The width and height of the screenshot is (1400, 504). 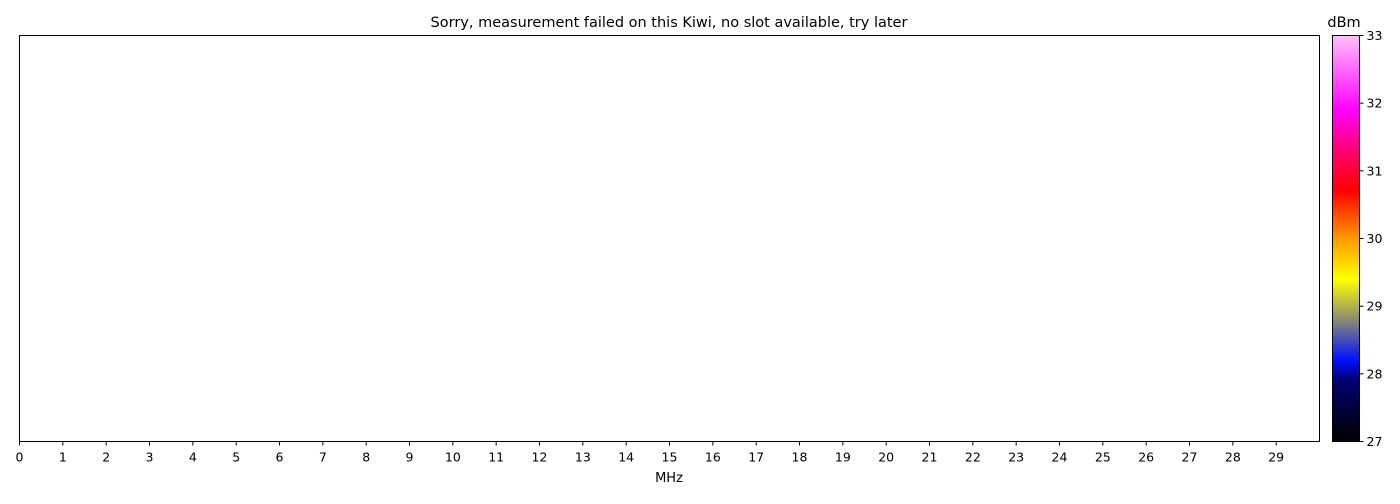 What do you see at coordinates (1343, 23) in the screenshot?
I see `colorbar-label: dBm` at bounding box center [1343, 23].